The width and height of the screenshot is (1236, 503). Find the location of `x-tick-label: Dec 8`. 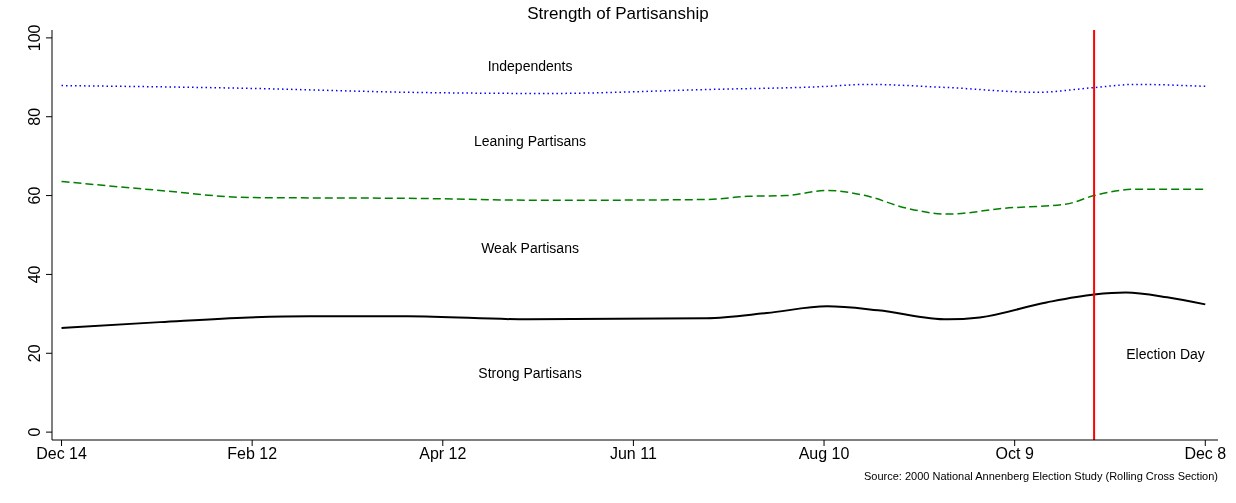

x-tick-label: Dec 8 is located at coordinates (1205, 454).